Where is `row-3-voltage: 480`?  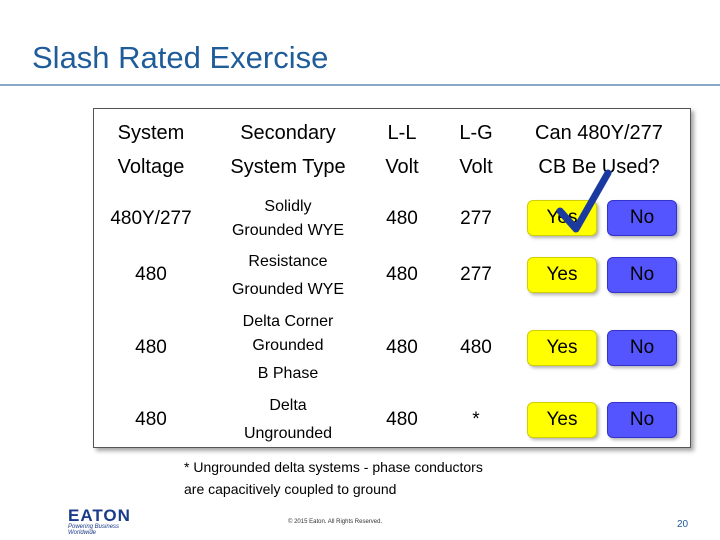
row-3-voltage: 480 is located at coordinates (151, 347).